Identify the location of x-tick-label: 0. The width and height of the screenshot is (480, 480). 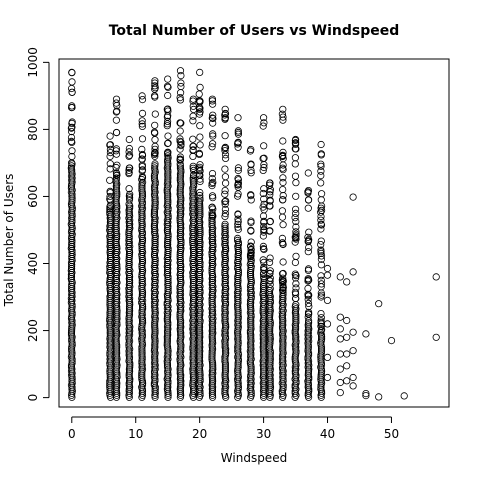
(72, 434).